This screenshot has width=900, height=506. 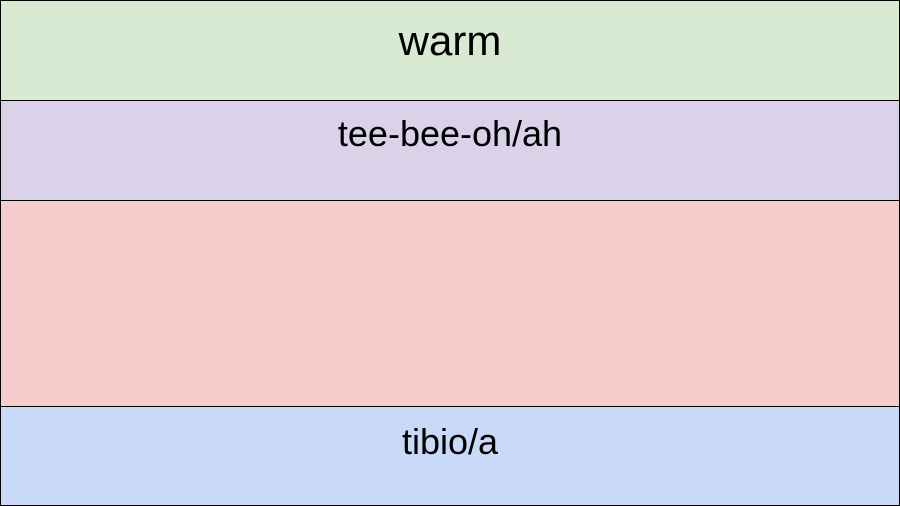 What do you see at coordinates (450, 133) in the screenshot?
I see `row-label: tee-bee-oh/ah` at bounding box center [450, 133].